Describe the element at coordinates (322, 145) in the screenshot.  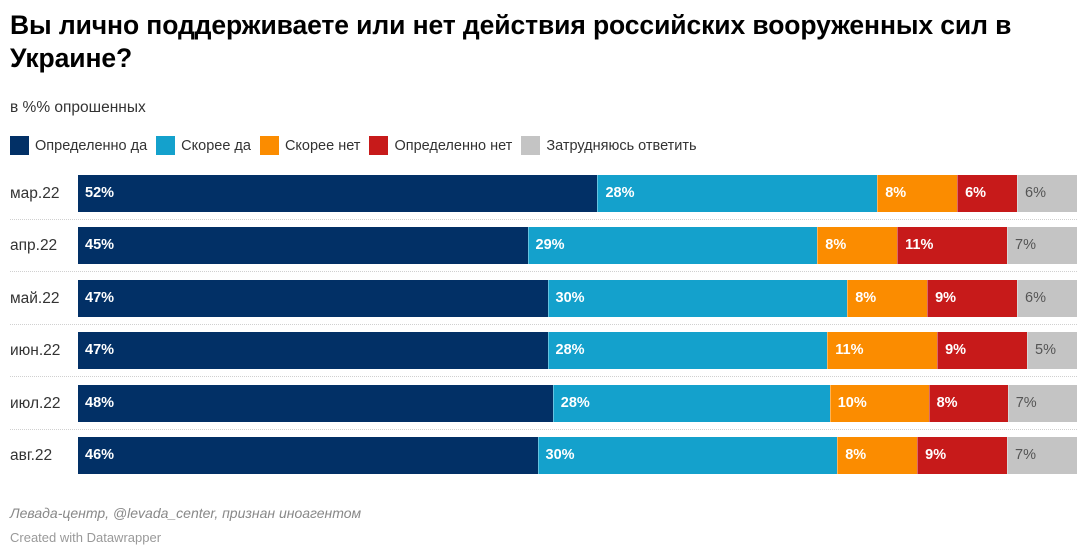
I see `legend-label: Скорее нет` at that location.